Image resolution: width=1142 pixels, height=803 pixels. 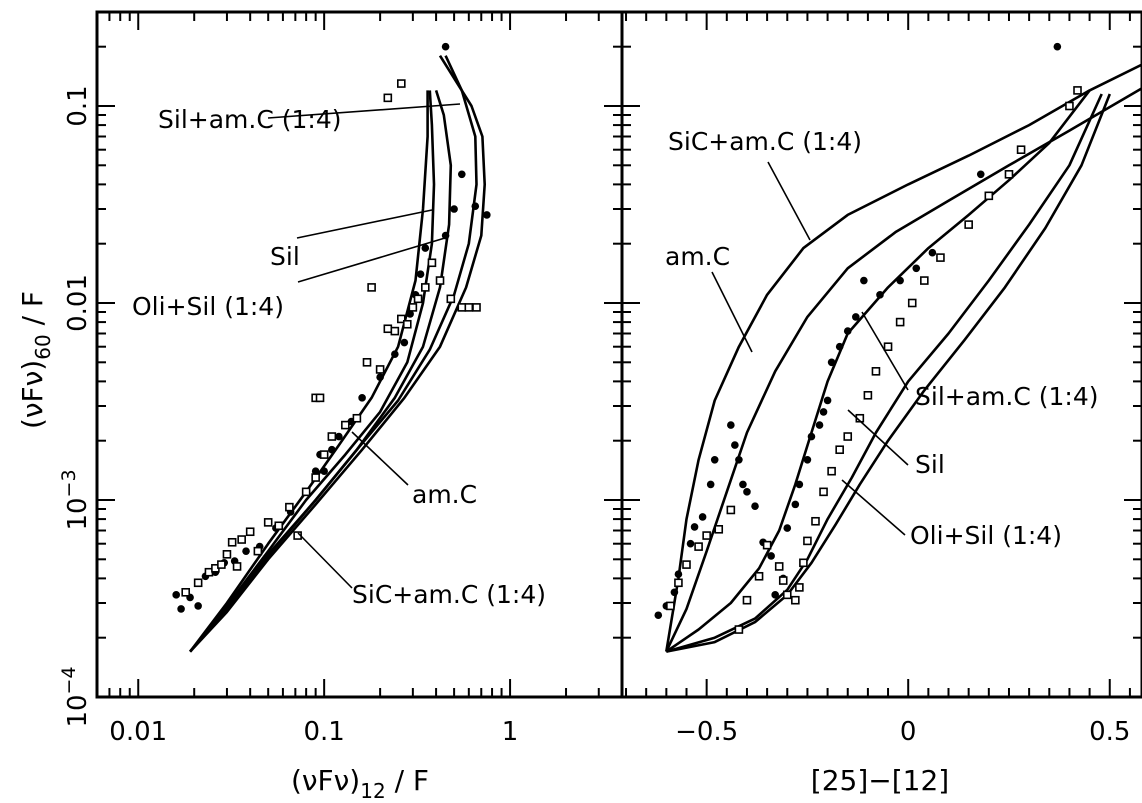 I want to click on annotation-sic-amc-left: SiC+am.C (1:4), so click(x=449, y=594).